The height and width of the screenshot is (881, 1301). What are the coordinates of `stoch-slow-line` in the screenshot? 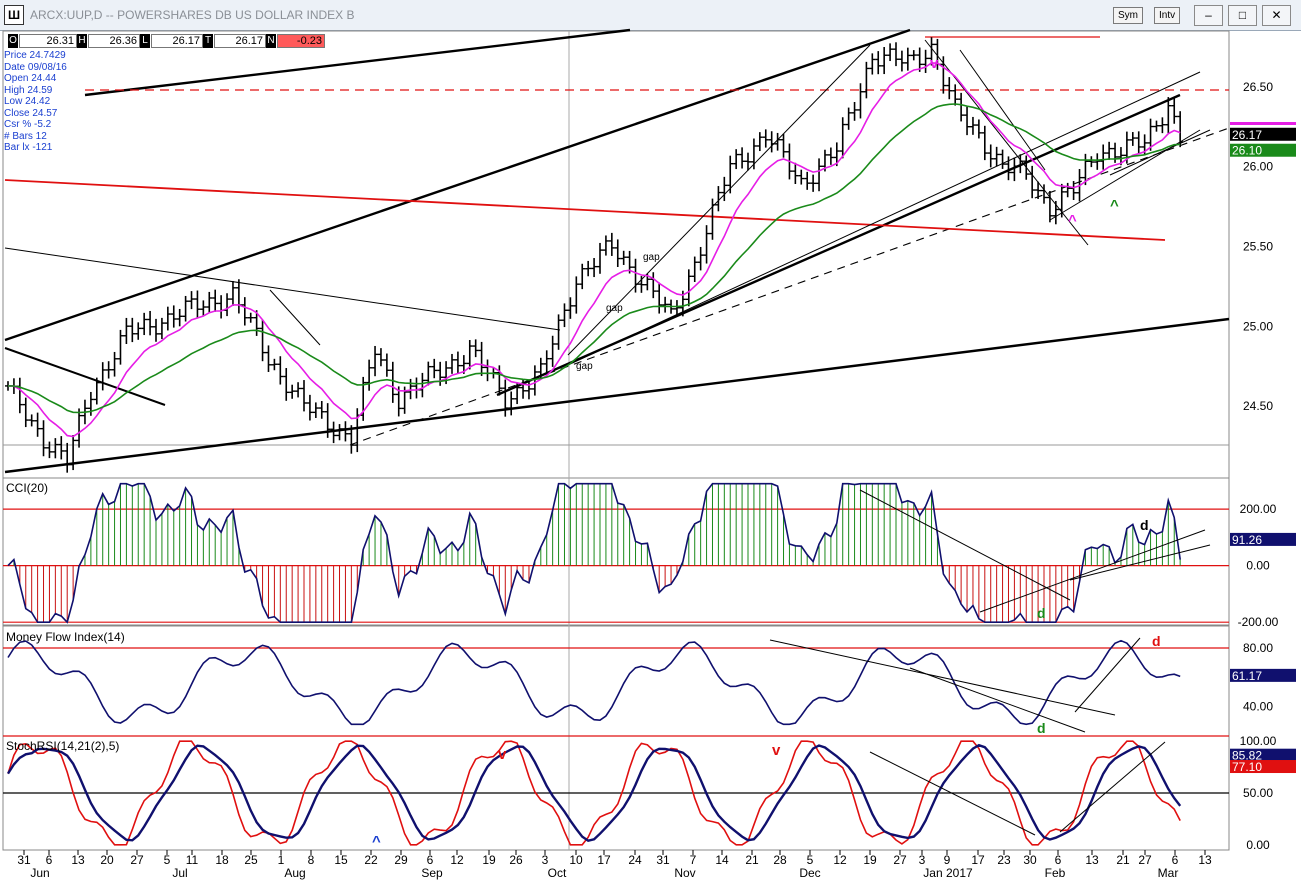 It's located at (594, 792).